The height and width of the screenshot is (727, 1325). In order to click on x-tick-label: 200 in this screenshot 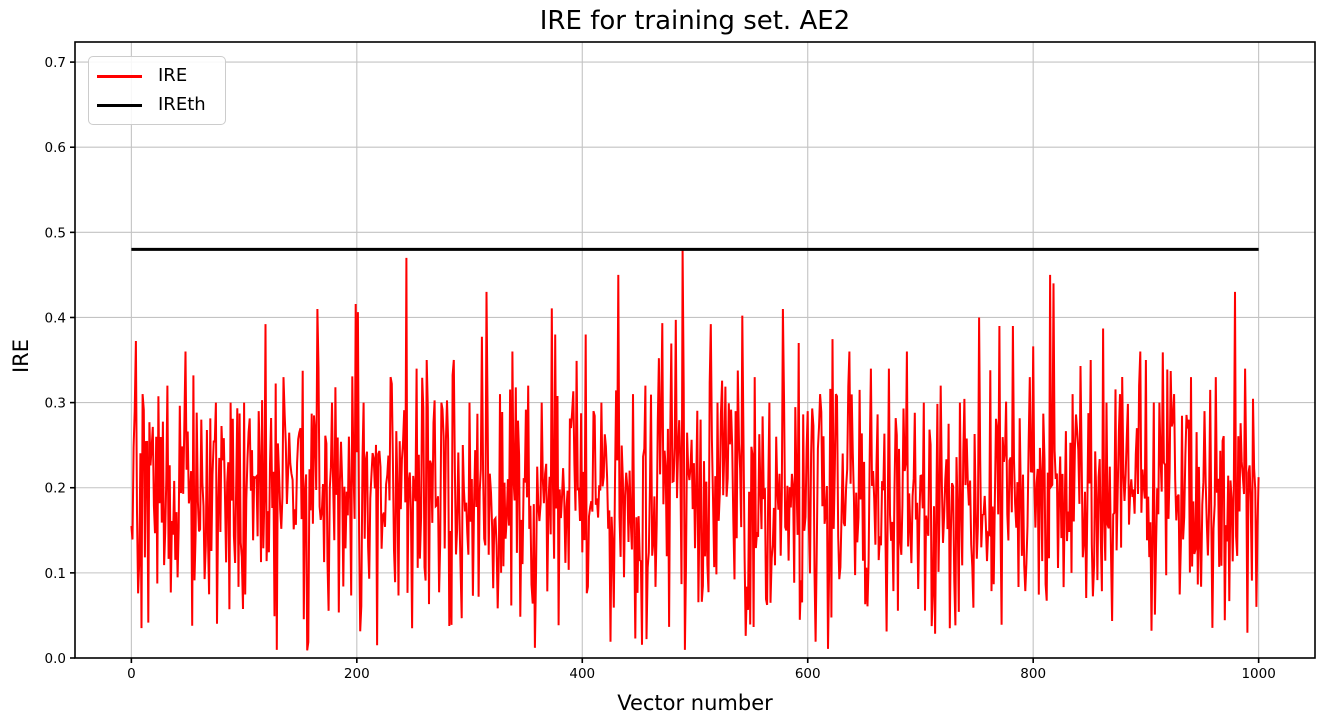, I will do `click(357, 674)`.